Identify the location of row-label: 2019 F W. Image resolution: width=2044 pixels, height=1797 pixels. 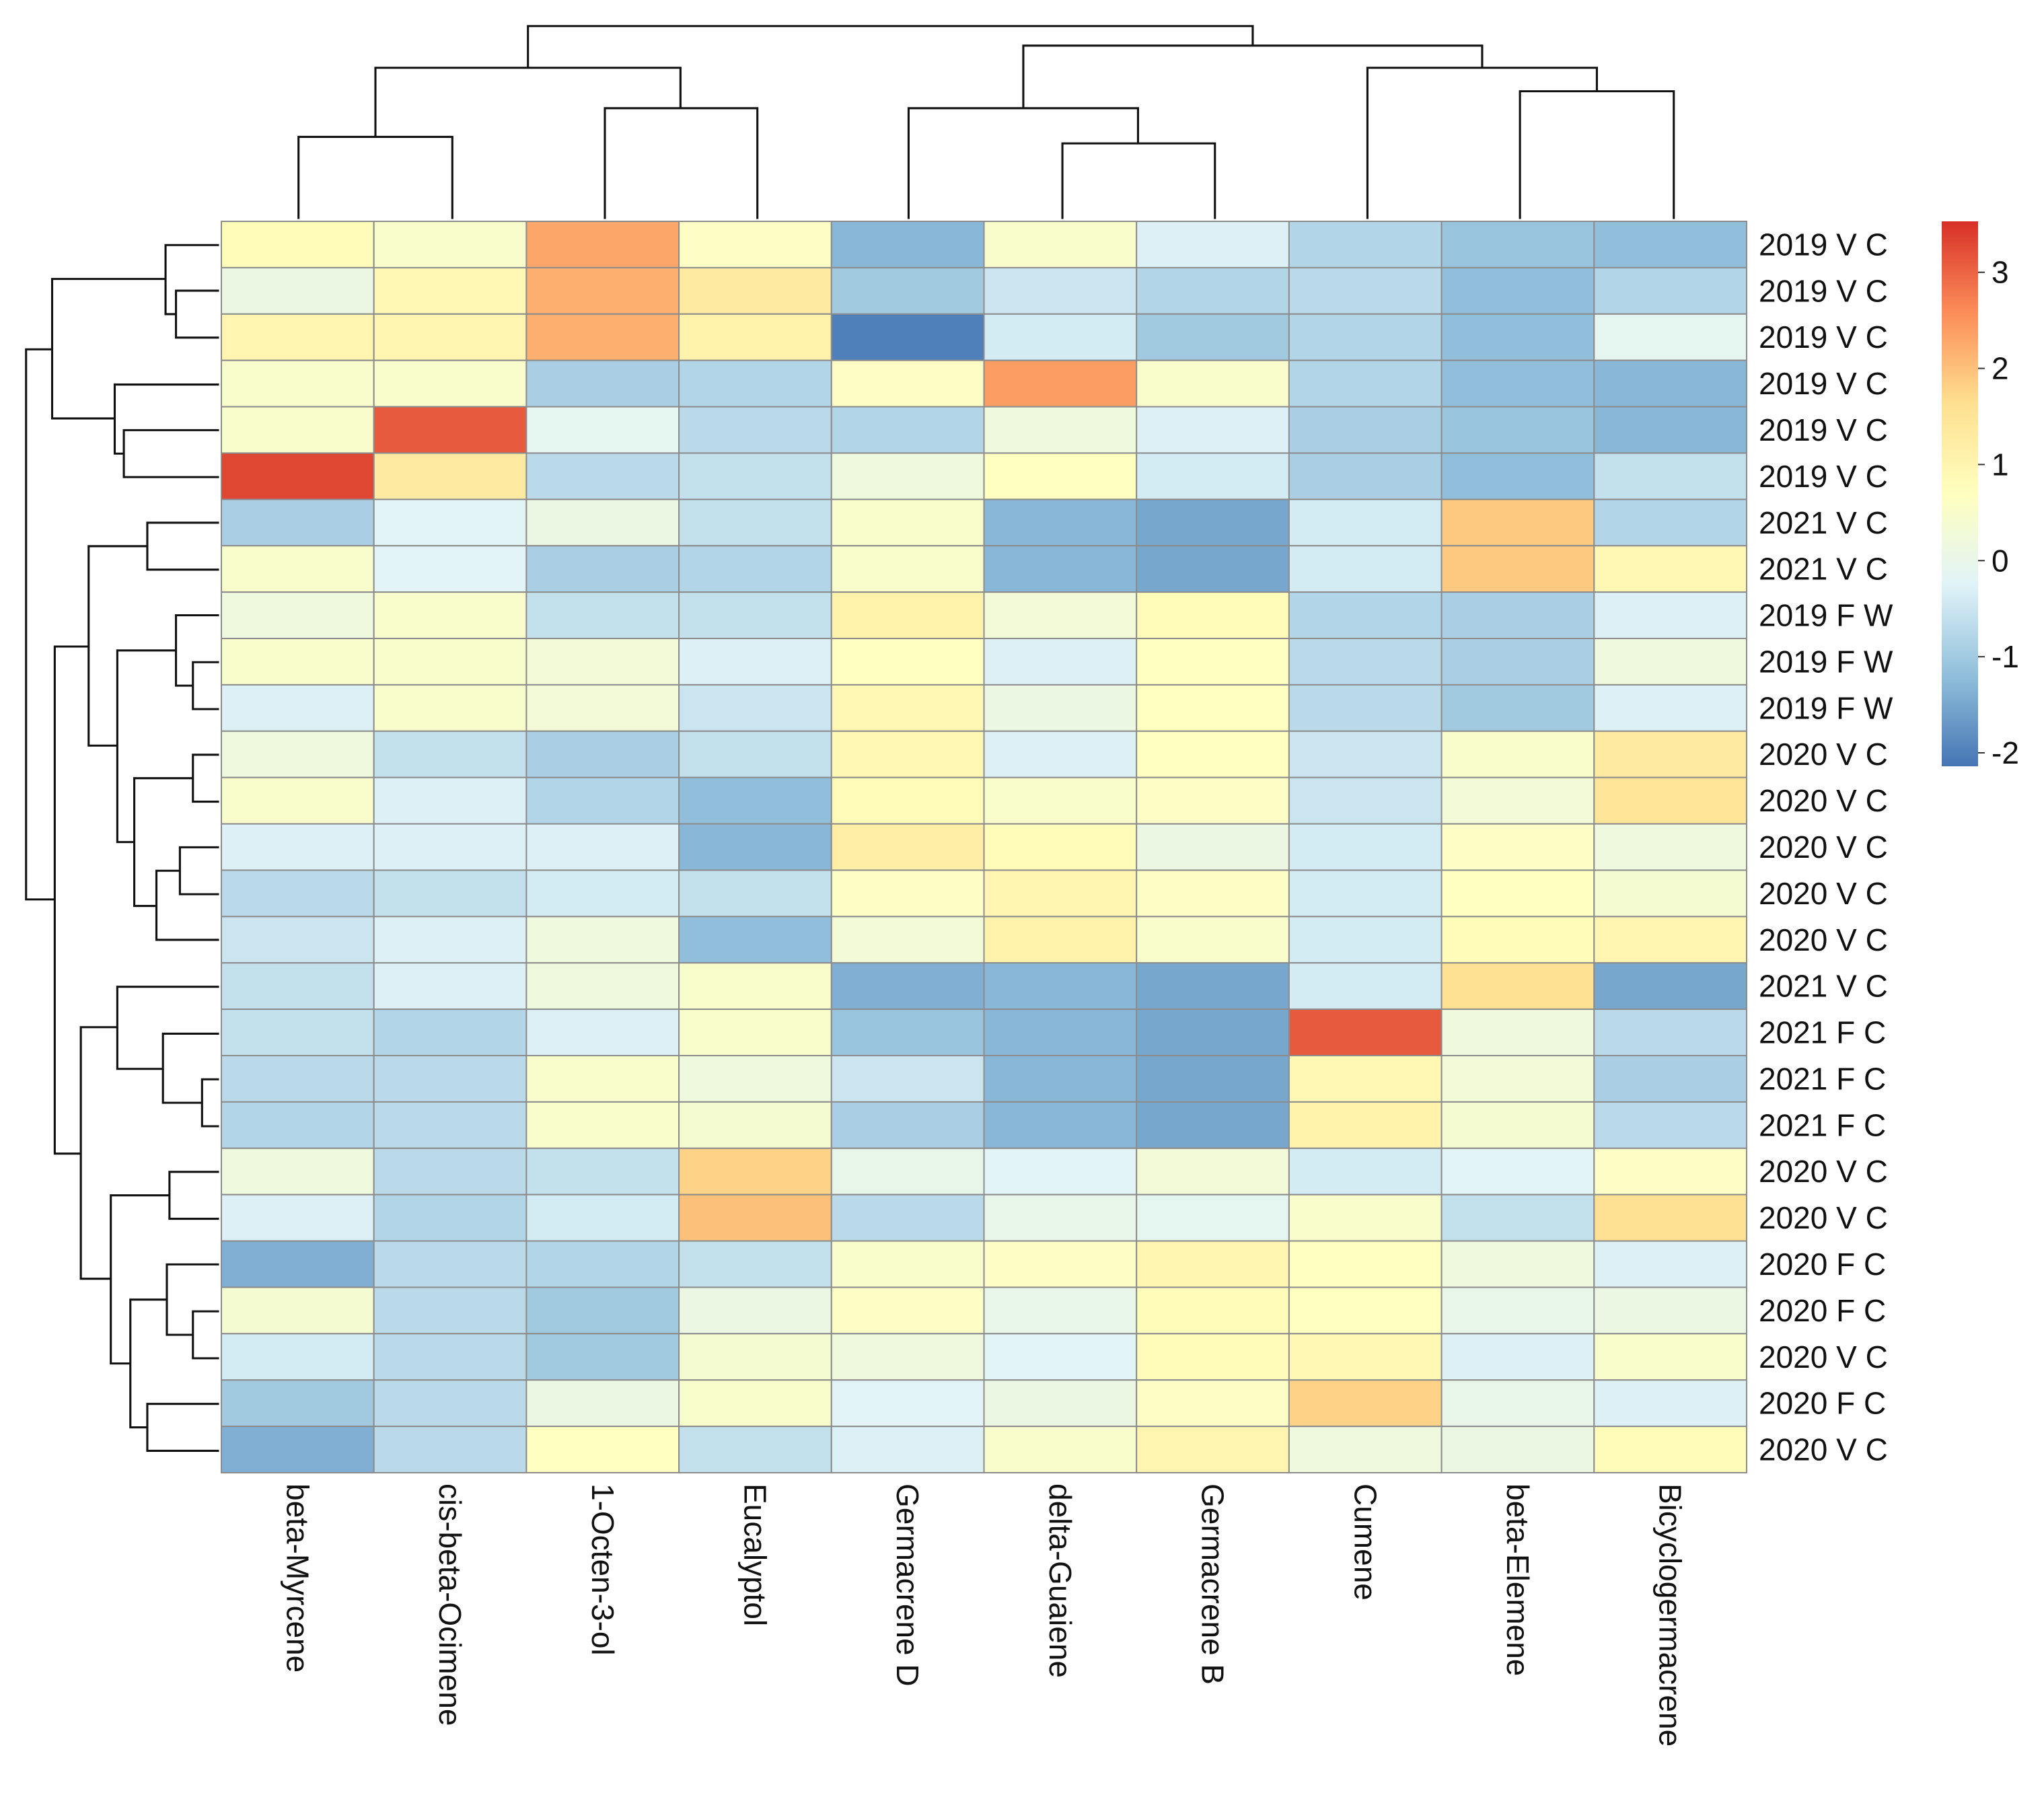
(1826, 661).